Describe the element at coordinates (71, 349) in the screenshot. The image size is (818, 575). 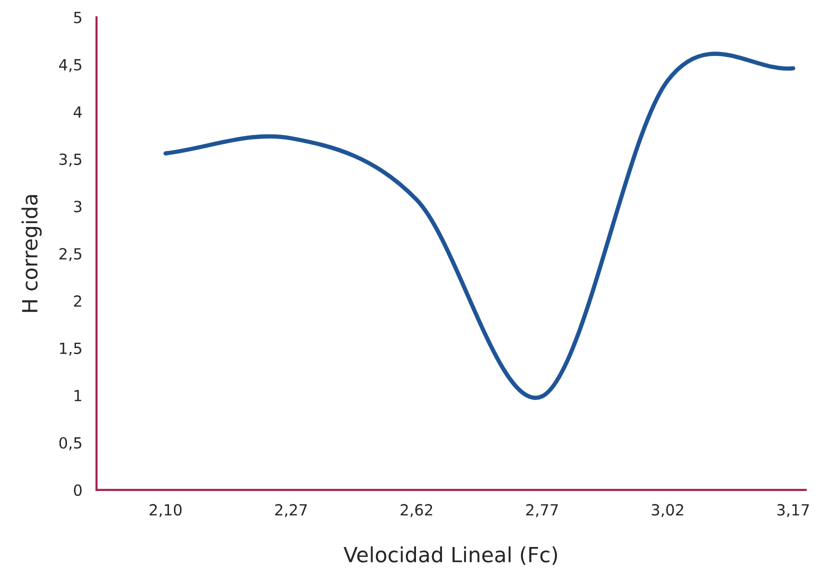
I see `y-tick-label: 1,5` at that location.